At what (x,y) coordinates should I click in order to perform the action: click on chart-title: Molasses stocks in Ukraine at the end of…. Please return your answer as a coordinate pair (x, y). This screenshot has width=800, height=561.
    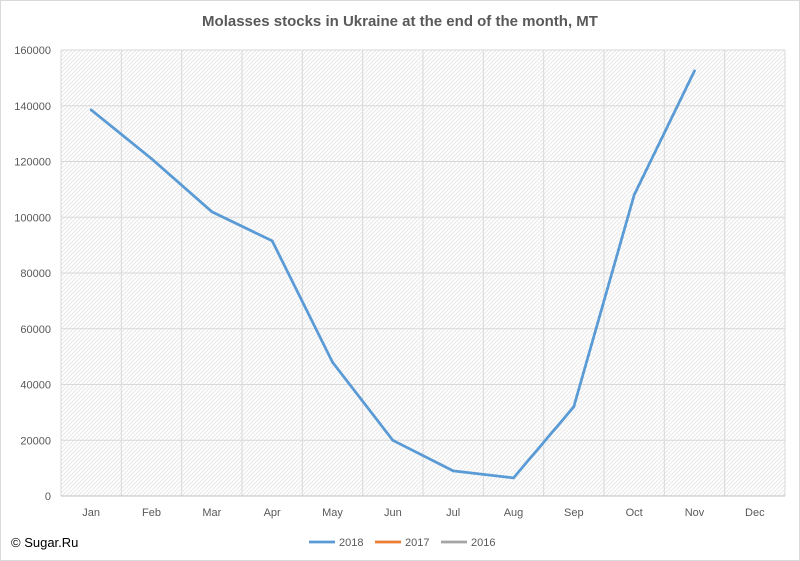
    Looking at the image, I should click on (400, 21).